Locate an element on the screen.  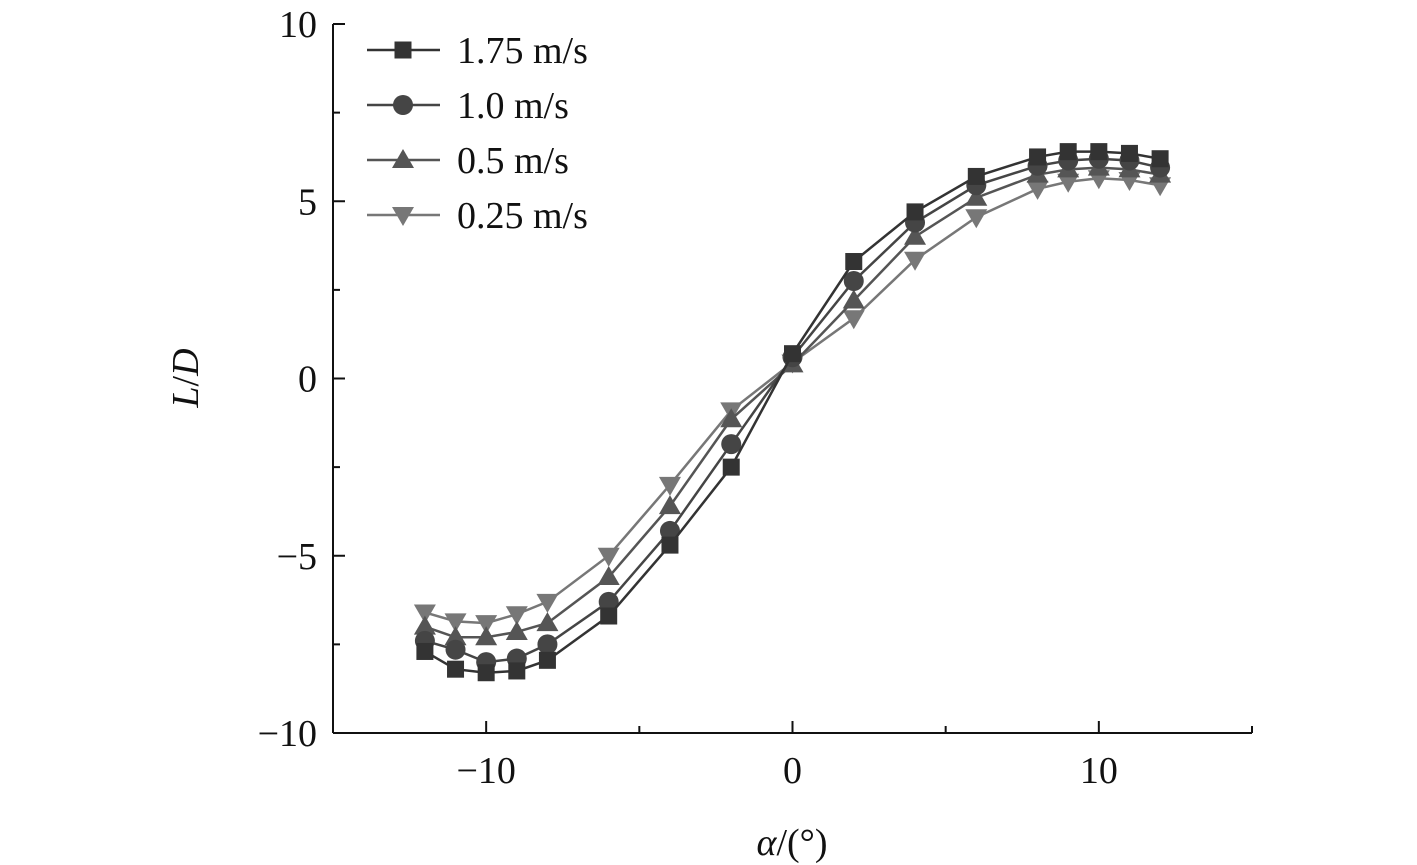
y-axis-title-var1: L is located at coordinates (186, 397).